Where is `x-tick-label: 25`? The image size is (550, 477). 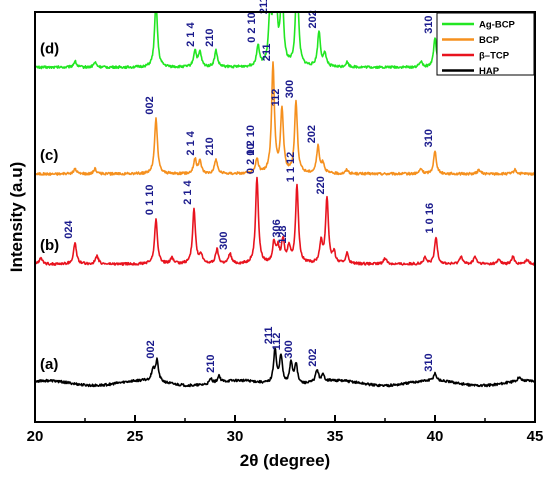 x-tick-label: 25 is located at coordinates (135, 436).